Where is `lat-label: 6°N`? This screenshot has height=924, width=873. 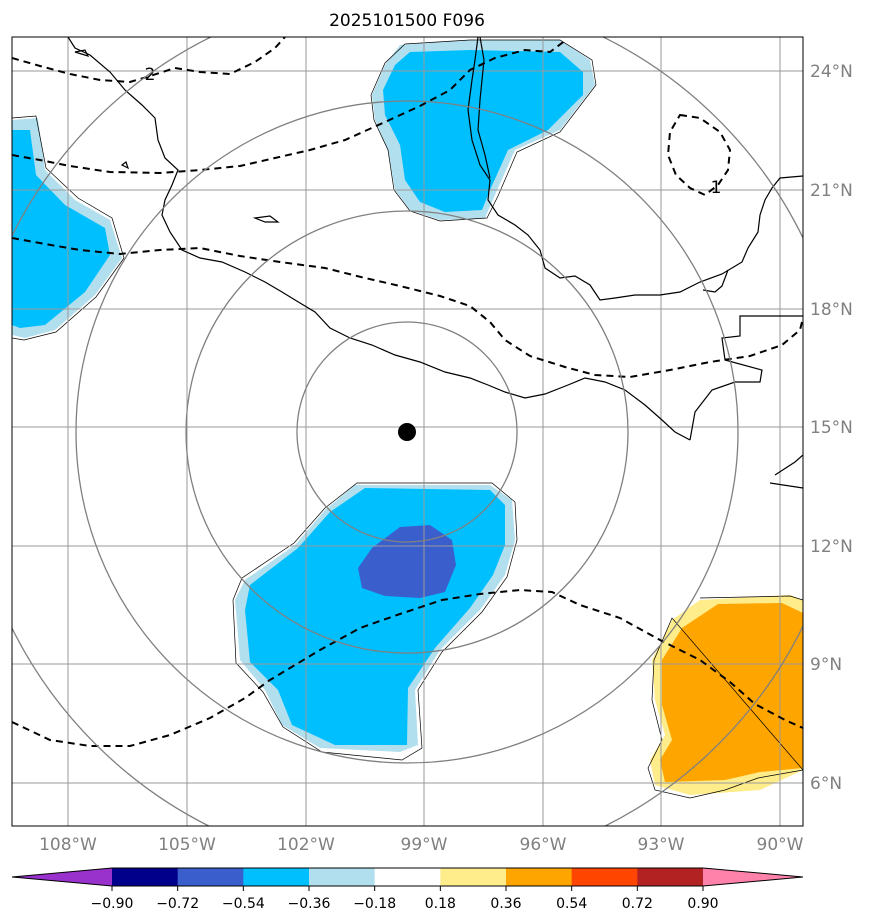 lat-label: 6°N is located at coordinates (826, 784).